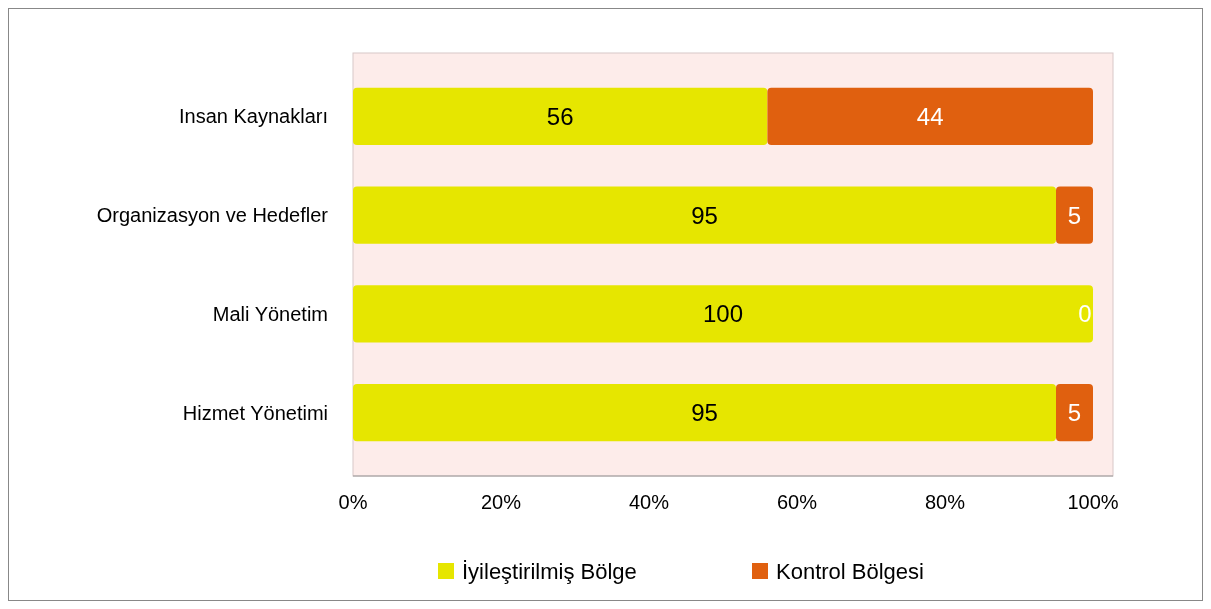  I want to click on y-tick-label: Mali Yönetim, so click(270, 313).